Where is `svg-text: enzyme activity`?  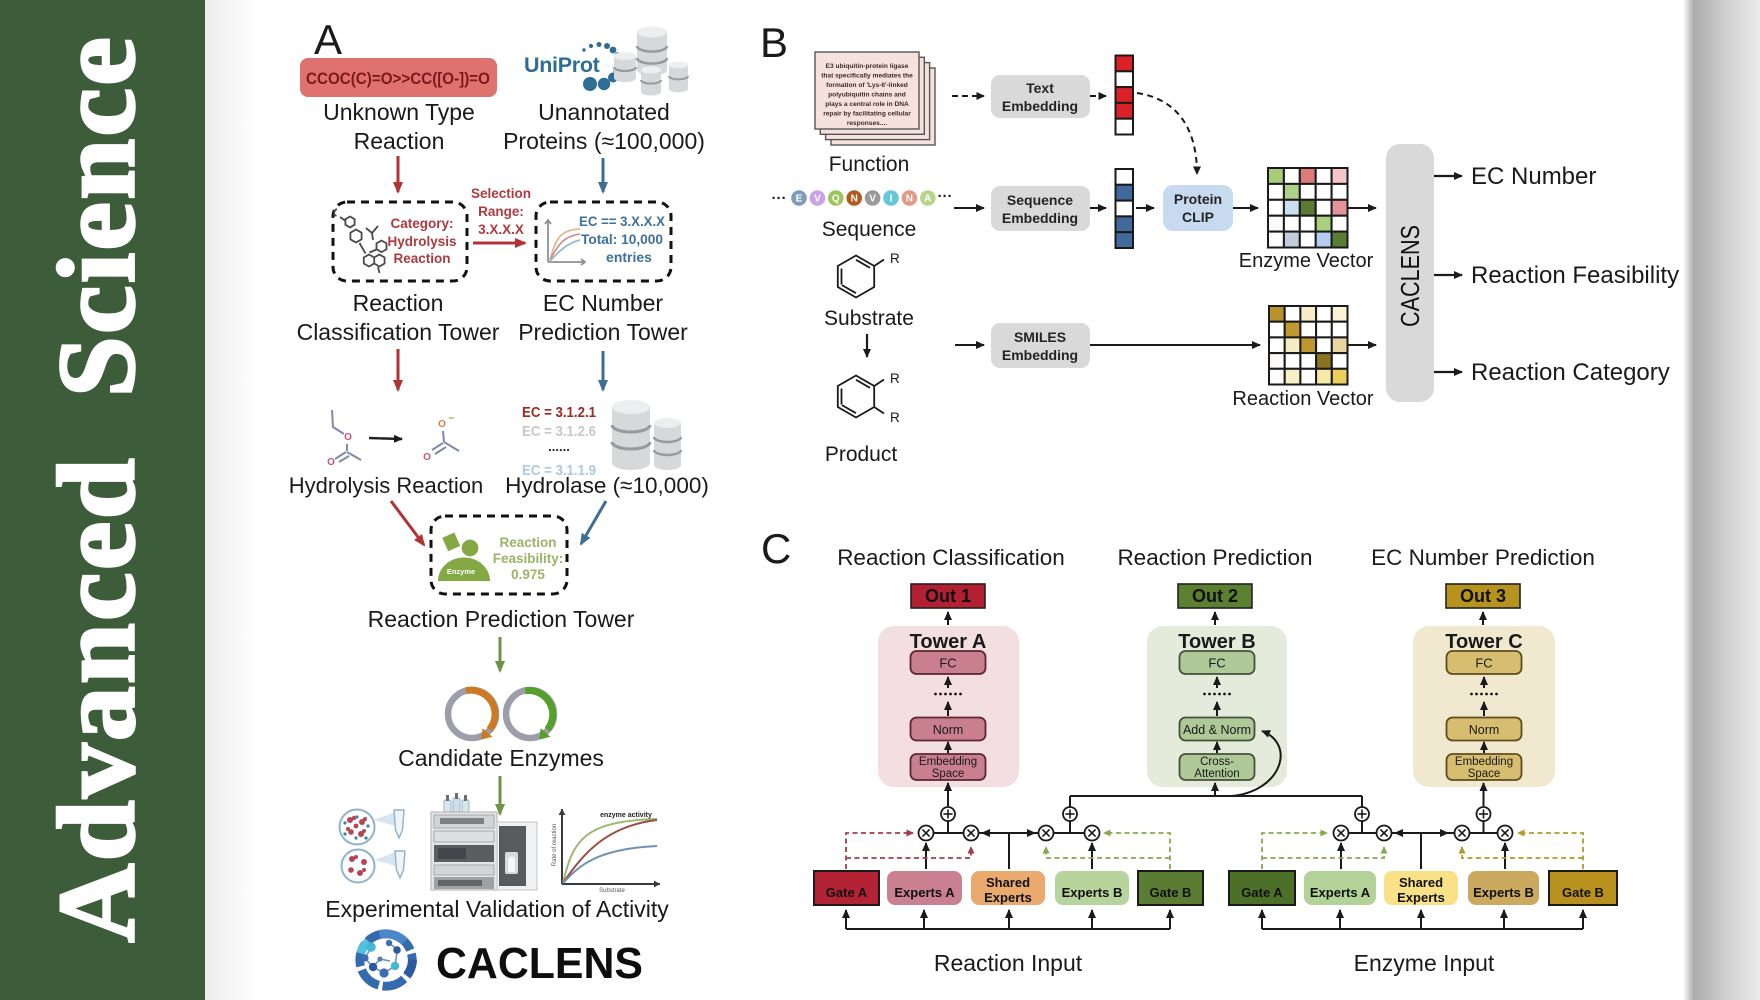 svg-text: enzyme activity is located at coordinates (626, 815).